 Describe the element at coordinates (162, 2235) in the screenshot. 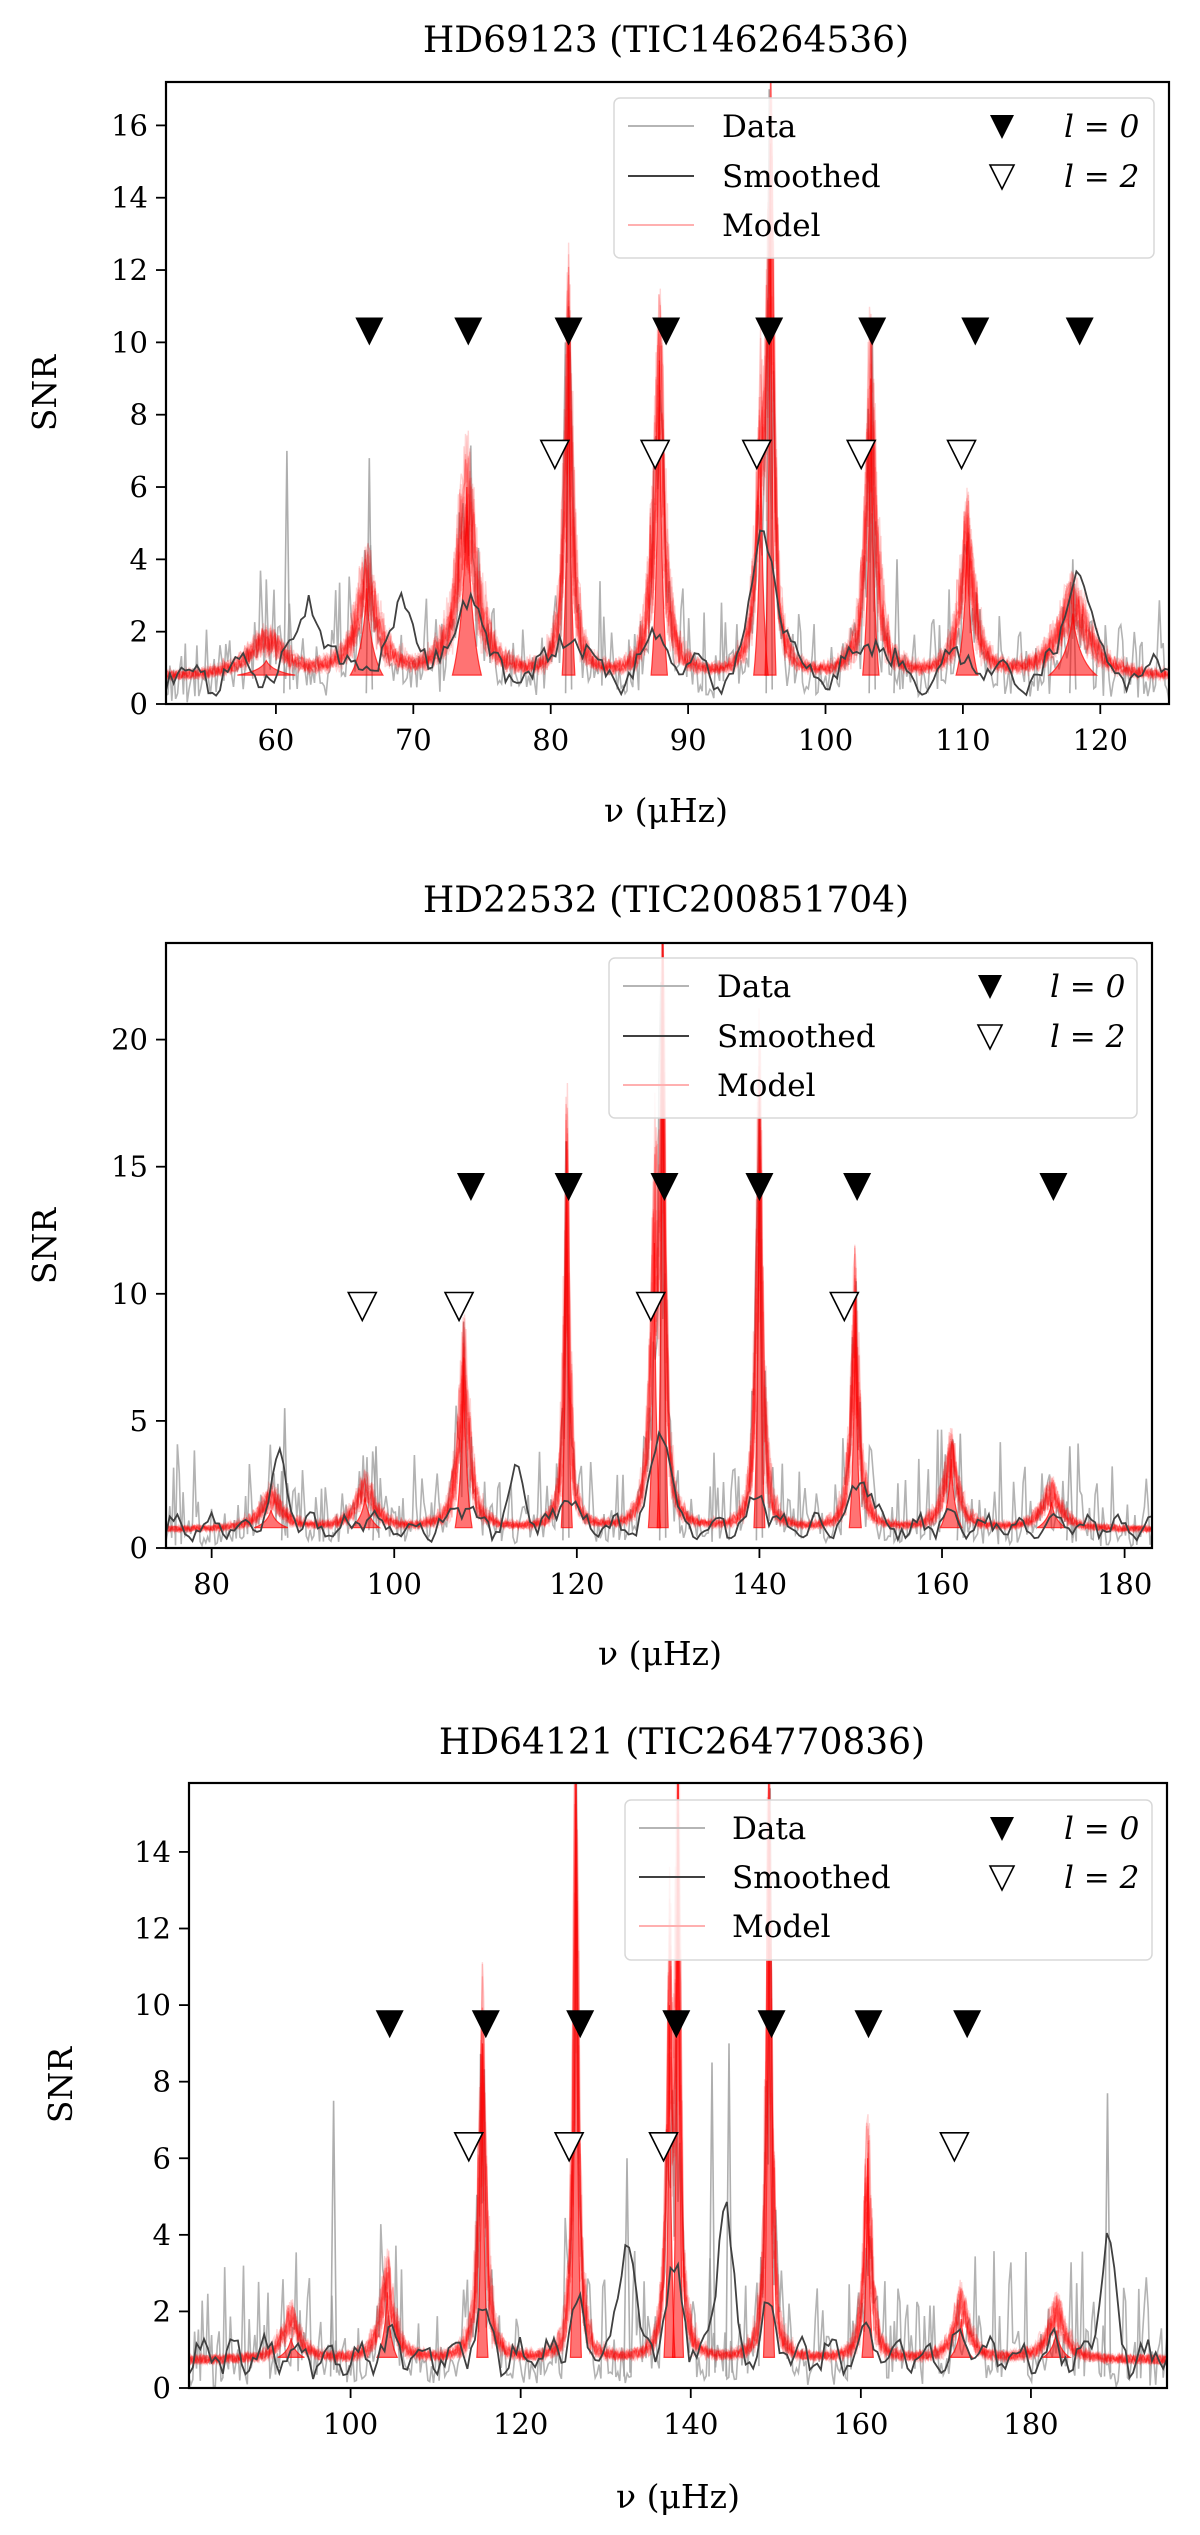

I see `y-tick-label: 4` at that location.